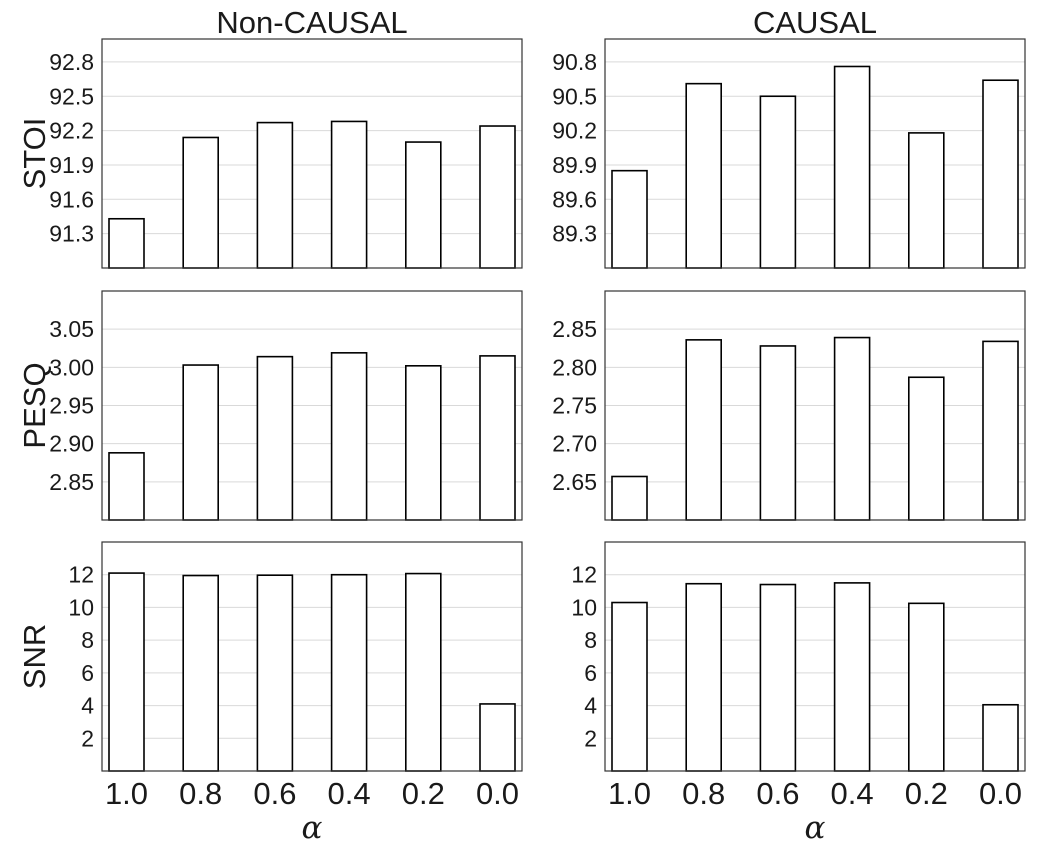 The image size is (1039, 848). I want to click on y-axis-label: SNR, so click(34, 656).